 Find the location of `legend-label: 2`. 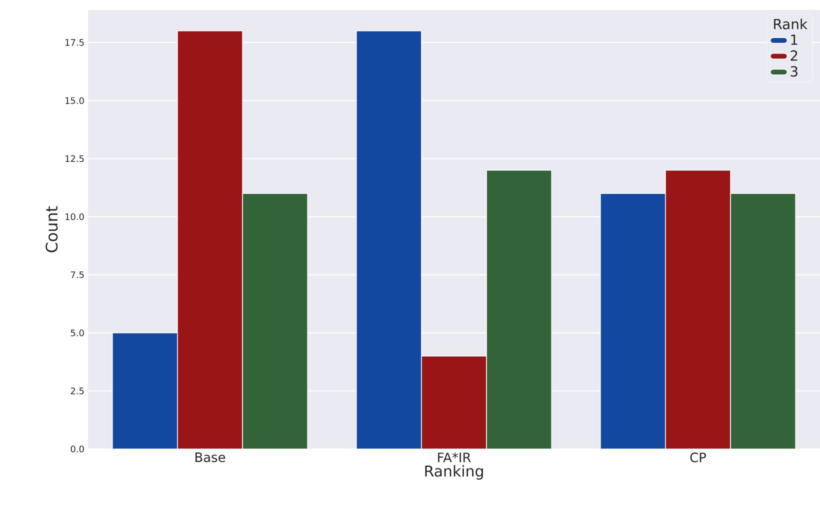

legend-label: 2 is located at coordinates (794, 55).